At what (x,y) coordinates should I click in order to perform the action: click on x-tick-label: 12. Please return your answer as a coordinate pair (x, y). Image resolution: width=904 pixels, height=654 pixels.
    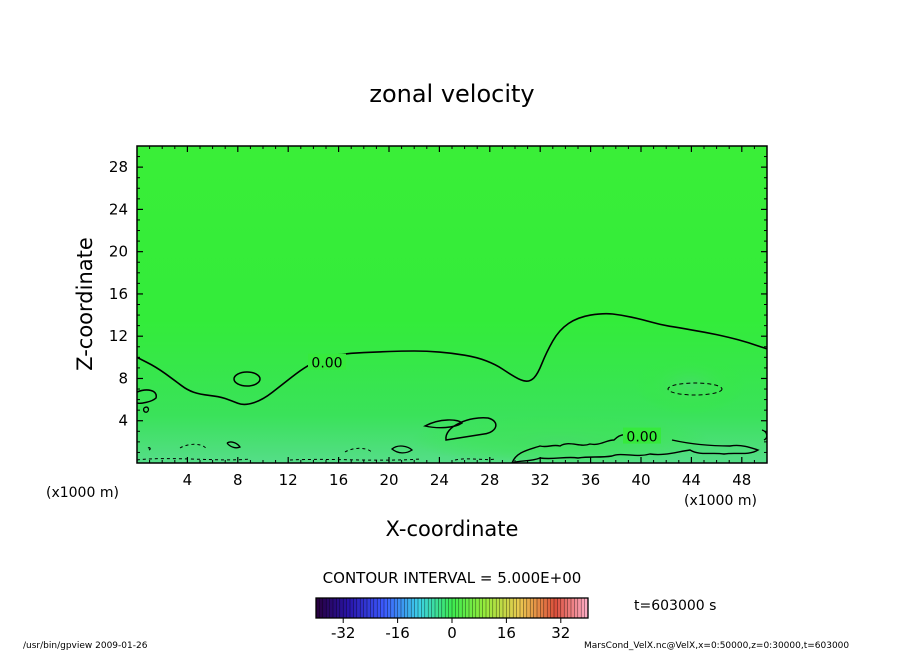
    Looking at the image, I should click on (288, 480).